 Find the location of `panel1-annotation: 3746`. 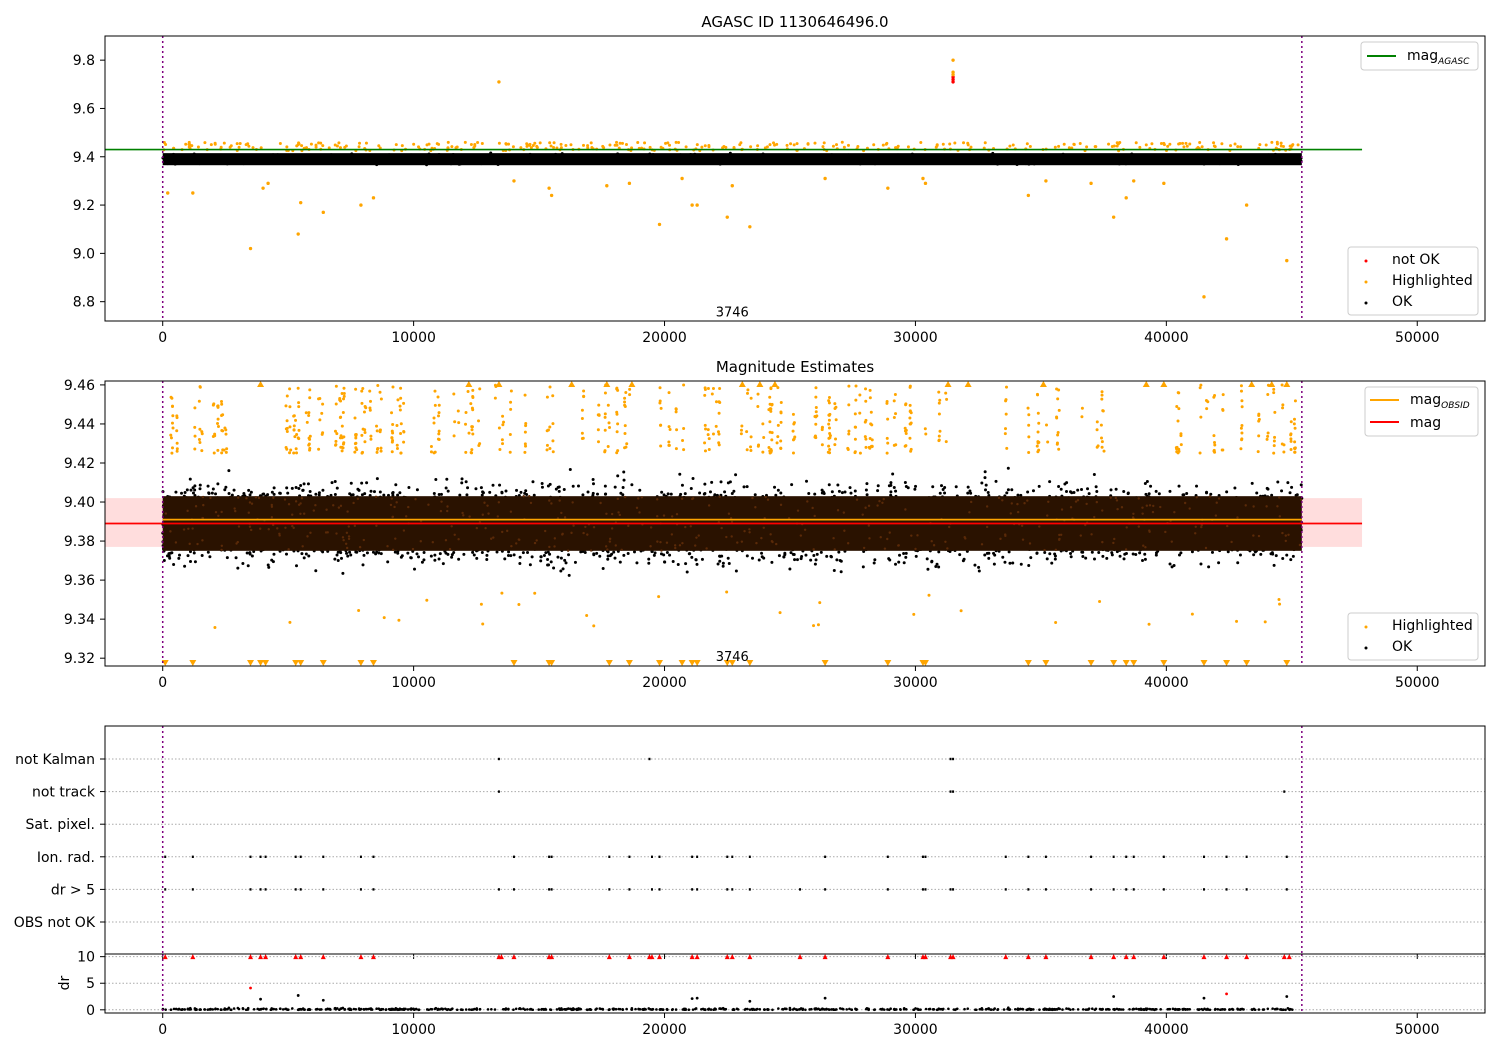

panel1-annotation: 3746 is located at coordinates (732, 312).